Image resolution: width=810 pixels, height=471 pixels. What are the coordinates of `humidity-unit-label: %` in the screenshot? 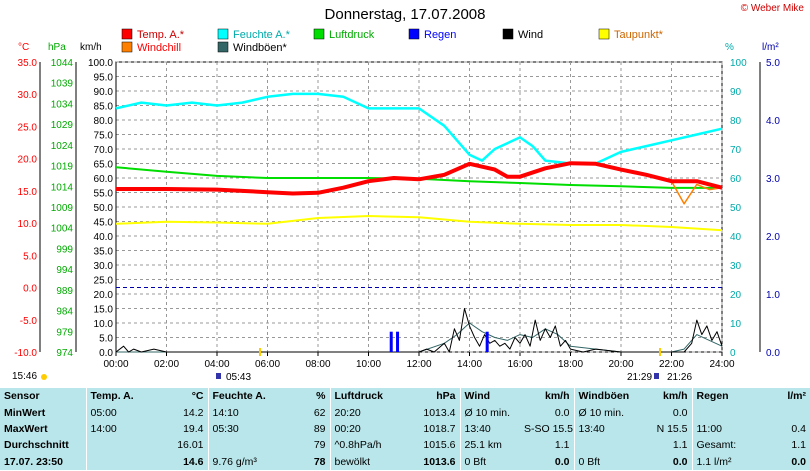 It's located at (729, 47).